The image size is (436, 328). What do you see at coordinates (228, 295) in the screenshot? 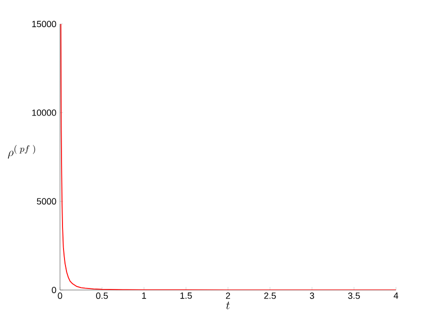
I see `x-tick-label: 2` at bounding box center [228, 295].